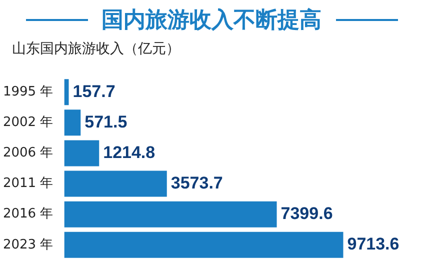 Image resolution: width=423 pixels, height=275 pixels. Describe the element at coordinates (28, 214) in the screenshot. I see `y-tick-label: 2016 年` at that location.